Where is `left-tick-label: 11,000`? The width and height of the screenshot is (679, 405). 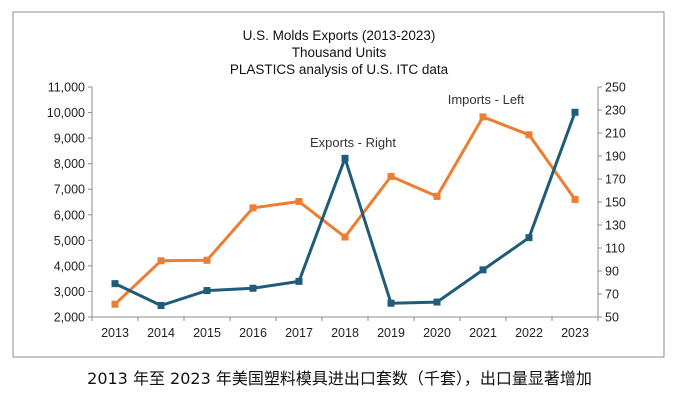 left-tick-label: 11,000 is located at coordinates (66, 88).